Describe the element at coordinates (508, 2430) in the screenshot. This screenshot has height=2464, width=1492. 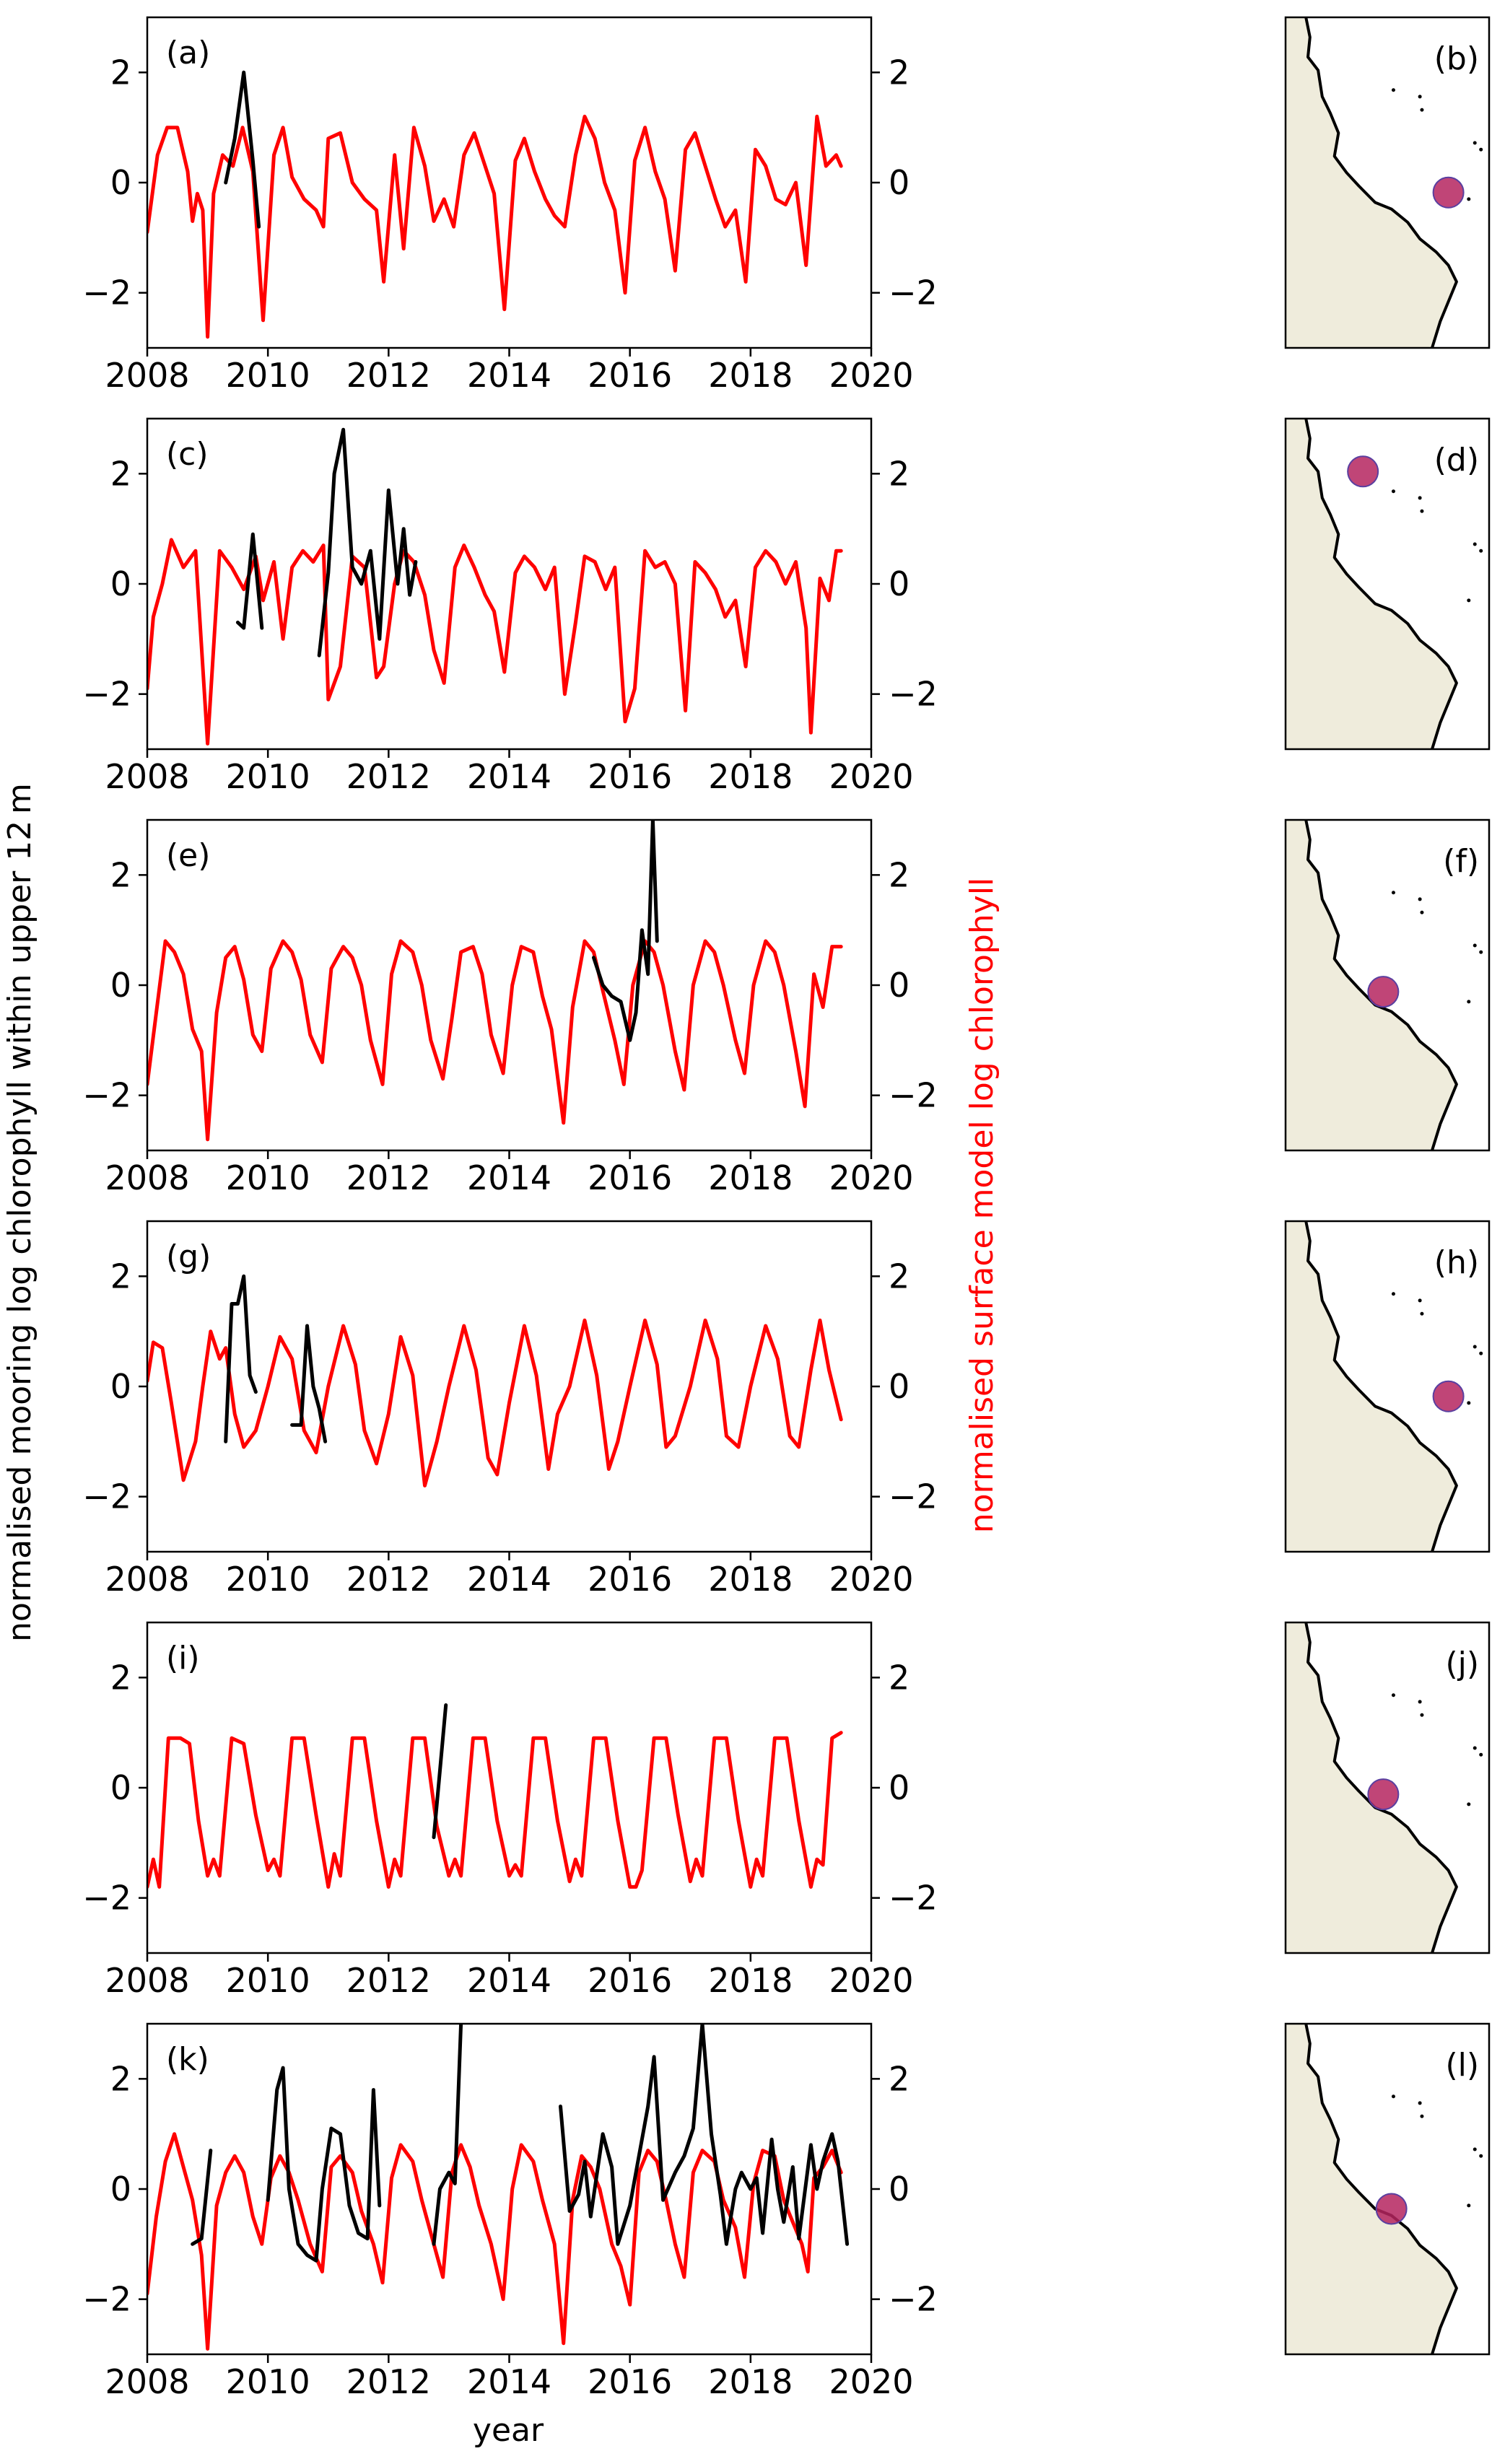
I see `x-axis-label: year` at that location.